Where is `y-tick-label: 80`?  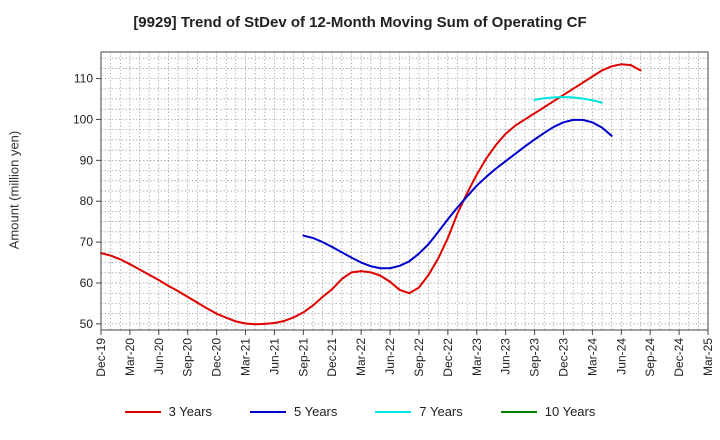
y-tick-label: 80 is located at coordinates (87, 201).